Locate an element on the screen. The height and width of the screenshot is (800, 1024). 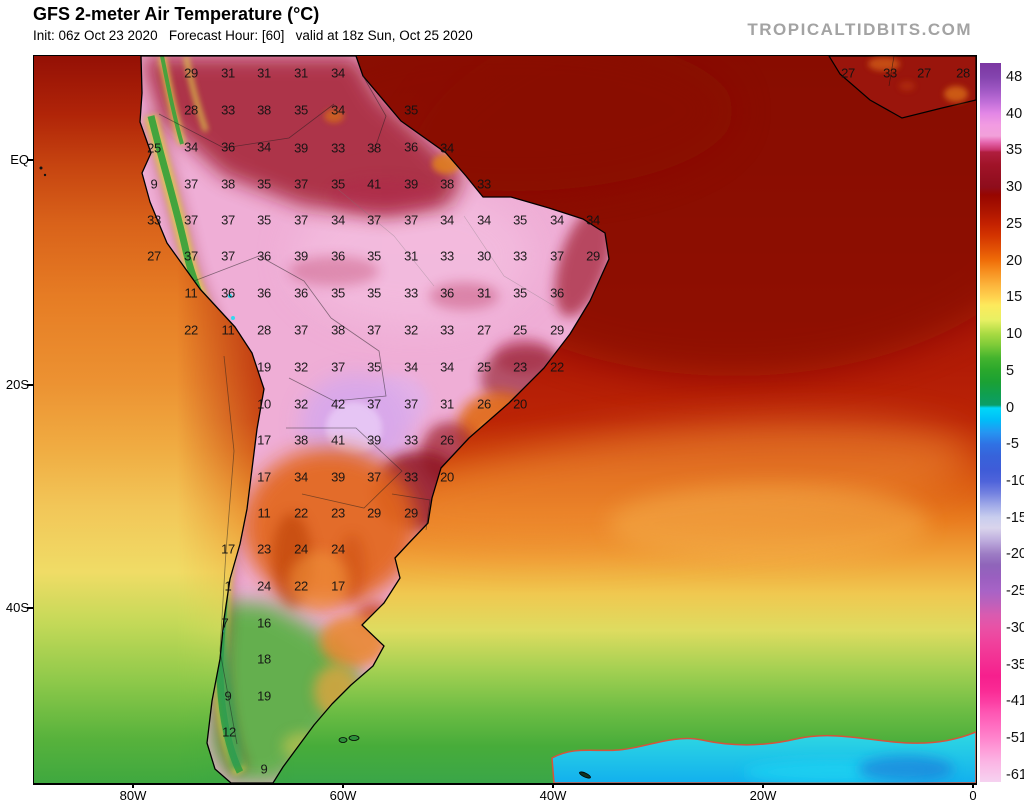
temp-value: 23 is located at coordinates (338, 513).